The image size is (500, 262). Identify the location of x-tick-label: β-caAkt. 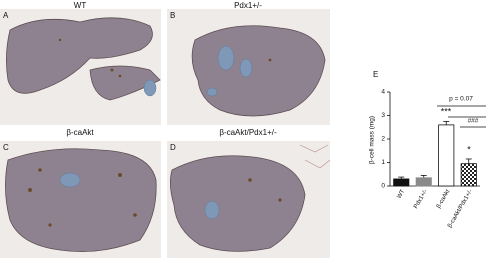
(444, 199).